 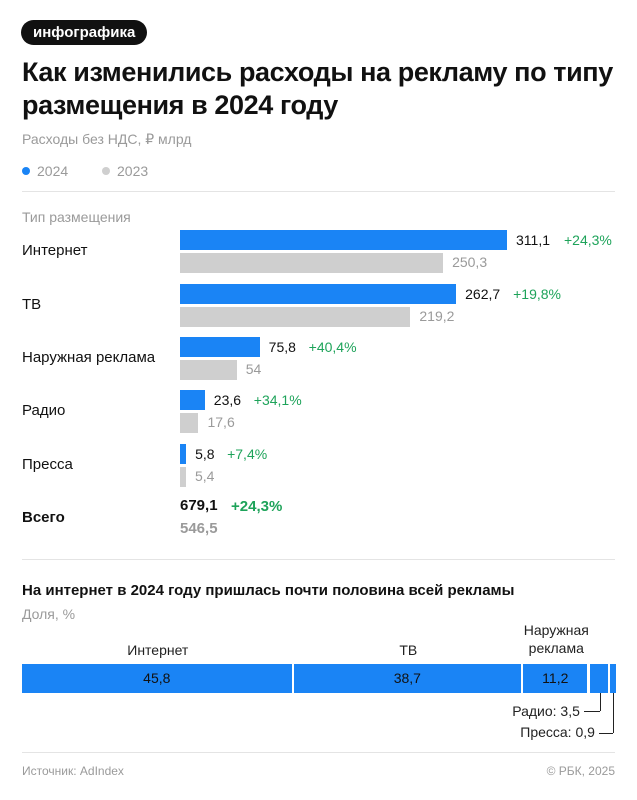 I want to click on share-label-internet: Интернет, so click(x=158, y=650).